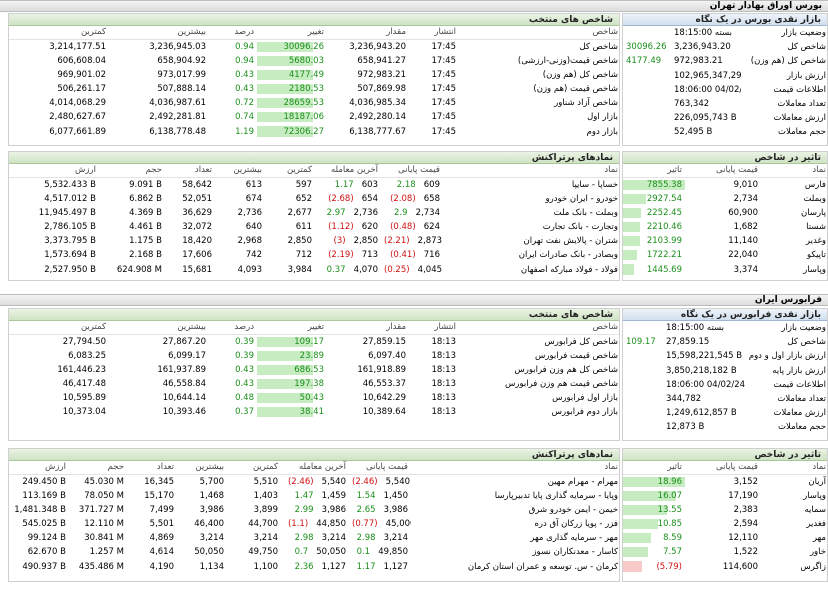 This screenshot has width=828, height=595. I want to click on top-symbol: فولاد - فولاد مبارکه اصفهان, so click(569, 269).